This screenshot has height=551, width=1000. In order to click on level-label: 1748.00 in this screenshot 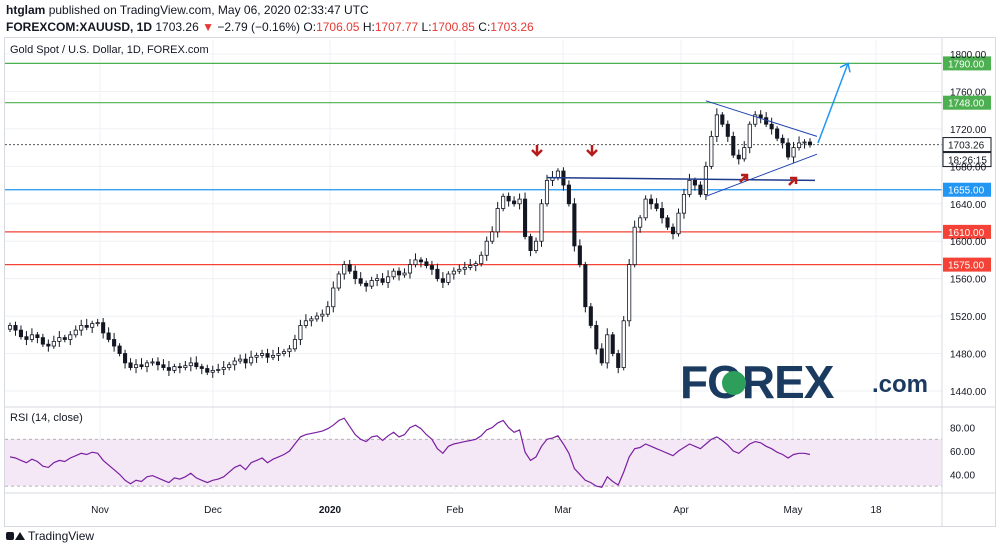, I will do `click(966, 104)`.